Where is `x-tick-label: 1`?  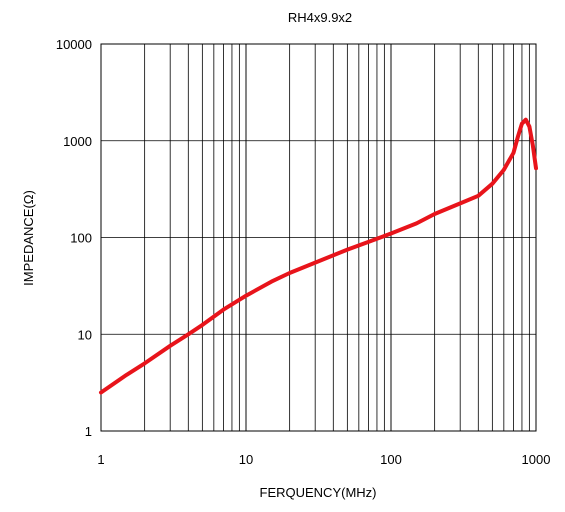
x-tick-label: 1 is located at coordinates (100, 459).